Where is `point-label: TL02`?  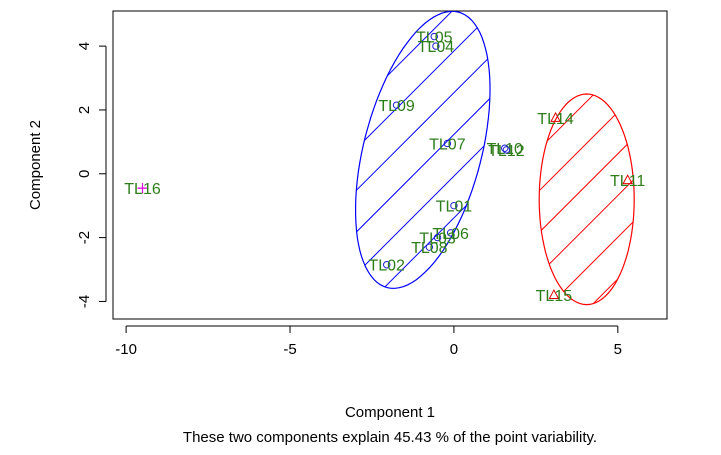
point-label: TL02 is located at coordinates (386, 266).